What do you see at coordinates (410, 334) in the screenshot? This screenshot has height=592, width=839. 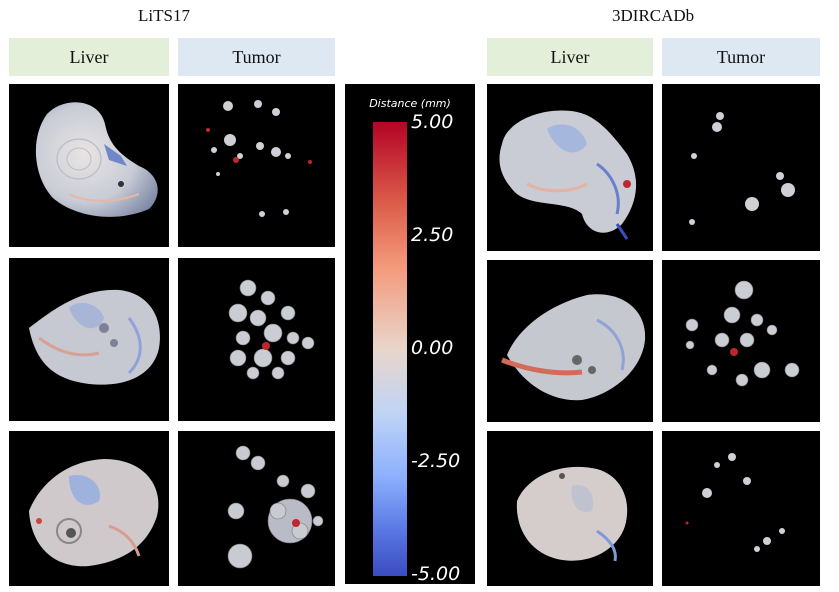 I see `colorbar: Distance (mm) 5.00 2.50 0.00 -2.50 -5.00` at bounding box center [410, 334].